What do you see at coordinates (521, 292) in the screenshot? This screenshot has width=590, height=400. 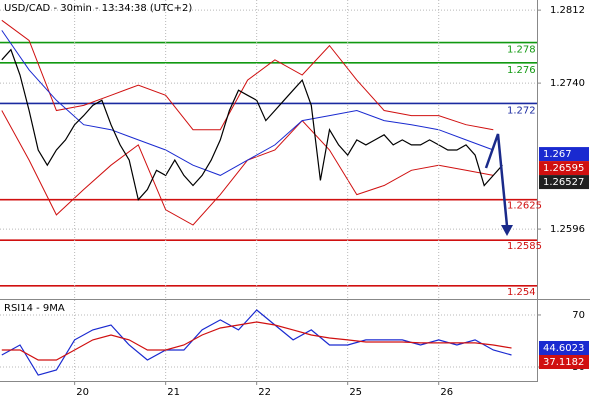 I see `level-label: 1.254` at bounding box center [521, 292].